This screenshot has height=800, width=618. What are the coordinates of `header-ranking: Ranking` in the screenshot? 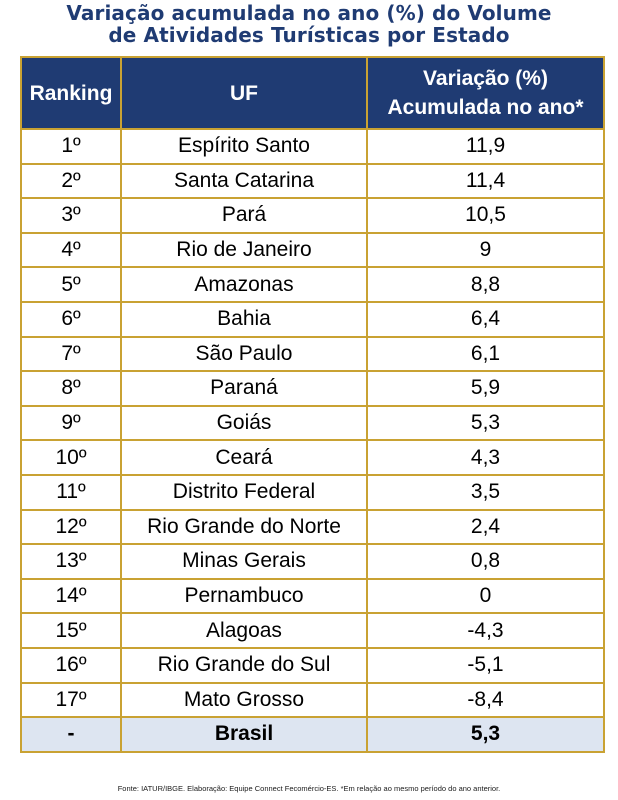 It's located at (71, 93).